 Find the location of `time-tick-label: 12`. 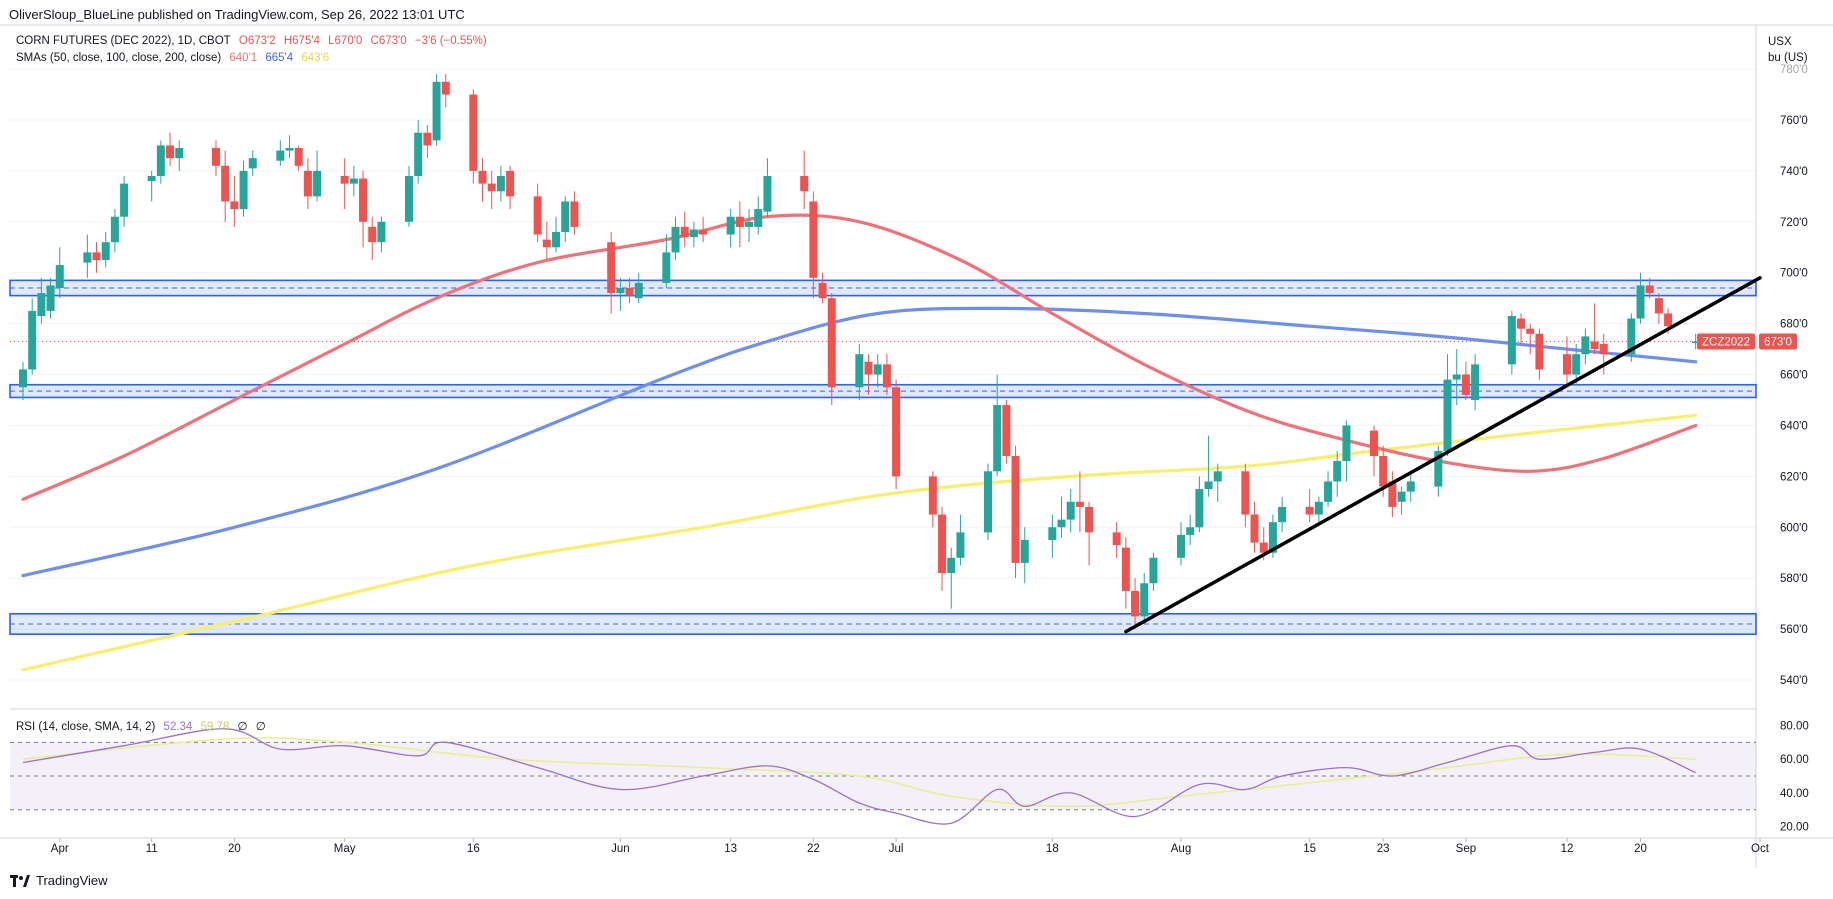

time-tick-label: 12 is located at coordinates (1567, 849).